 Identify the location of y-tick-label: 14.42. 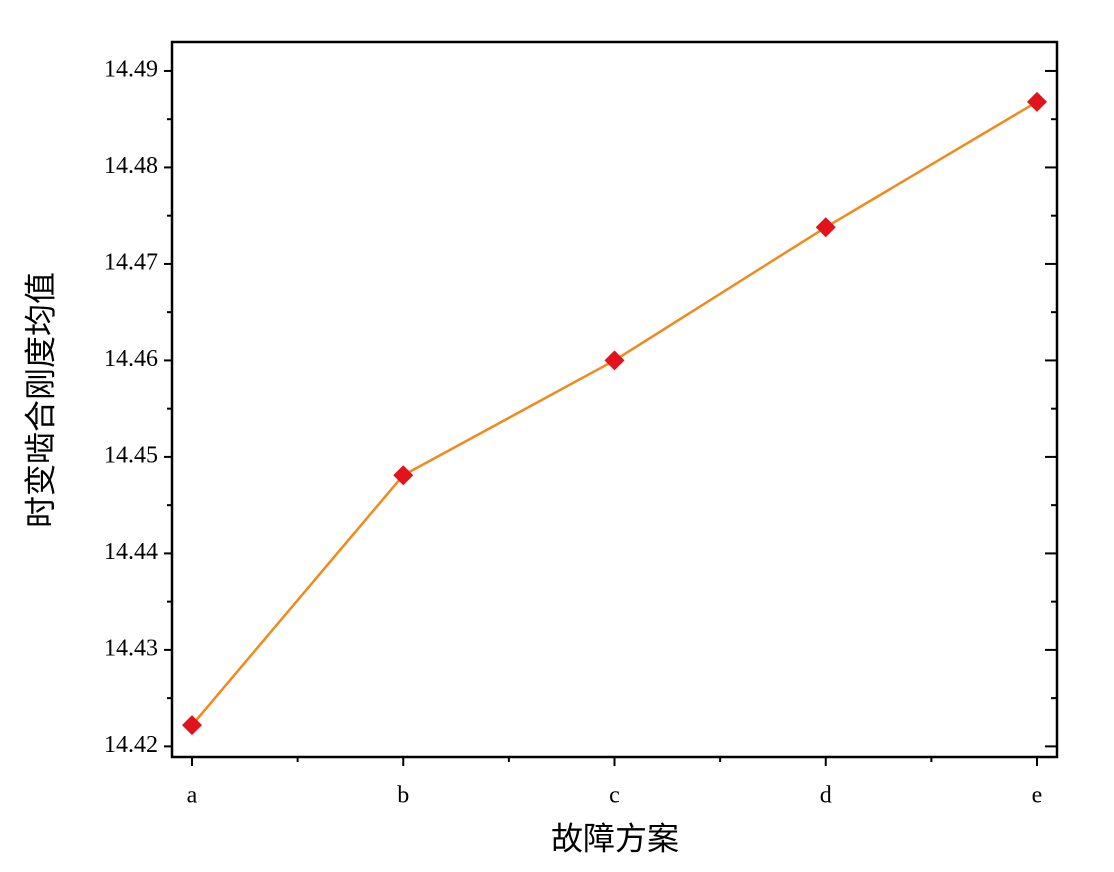
(131, 745).